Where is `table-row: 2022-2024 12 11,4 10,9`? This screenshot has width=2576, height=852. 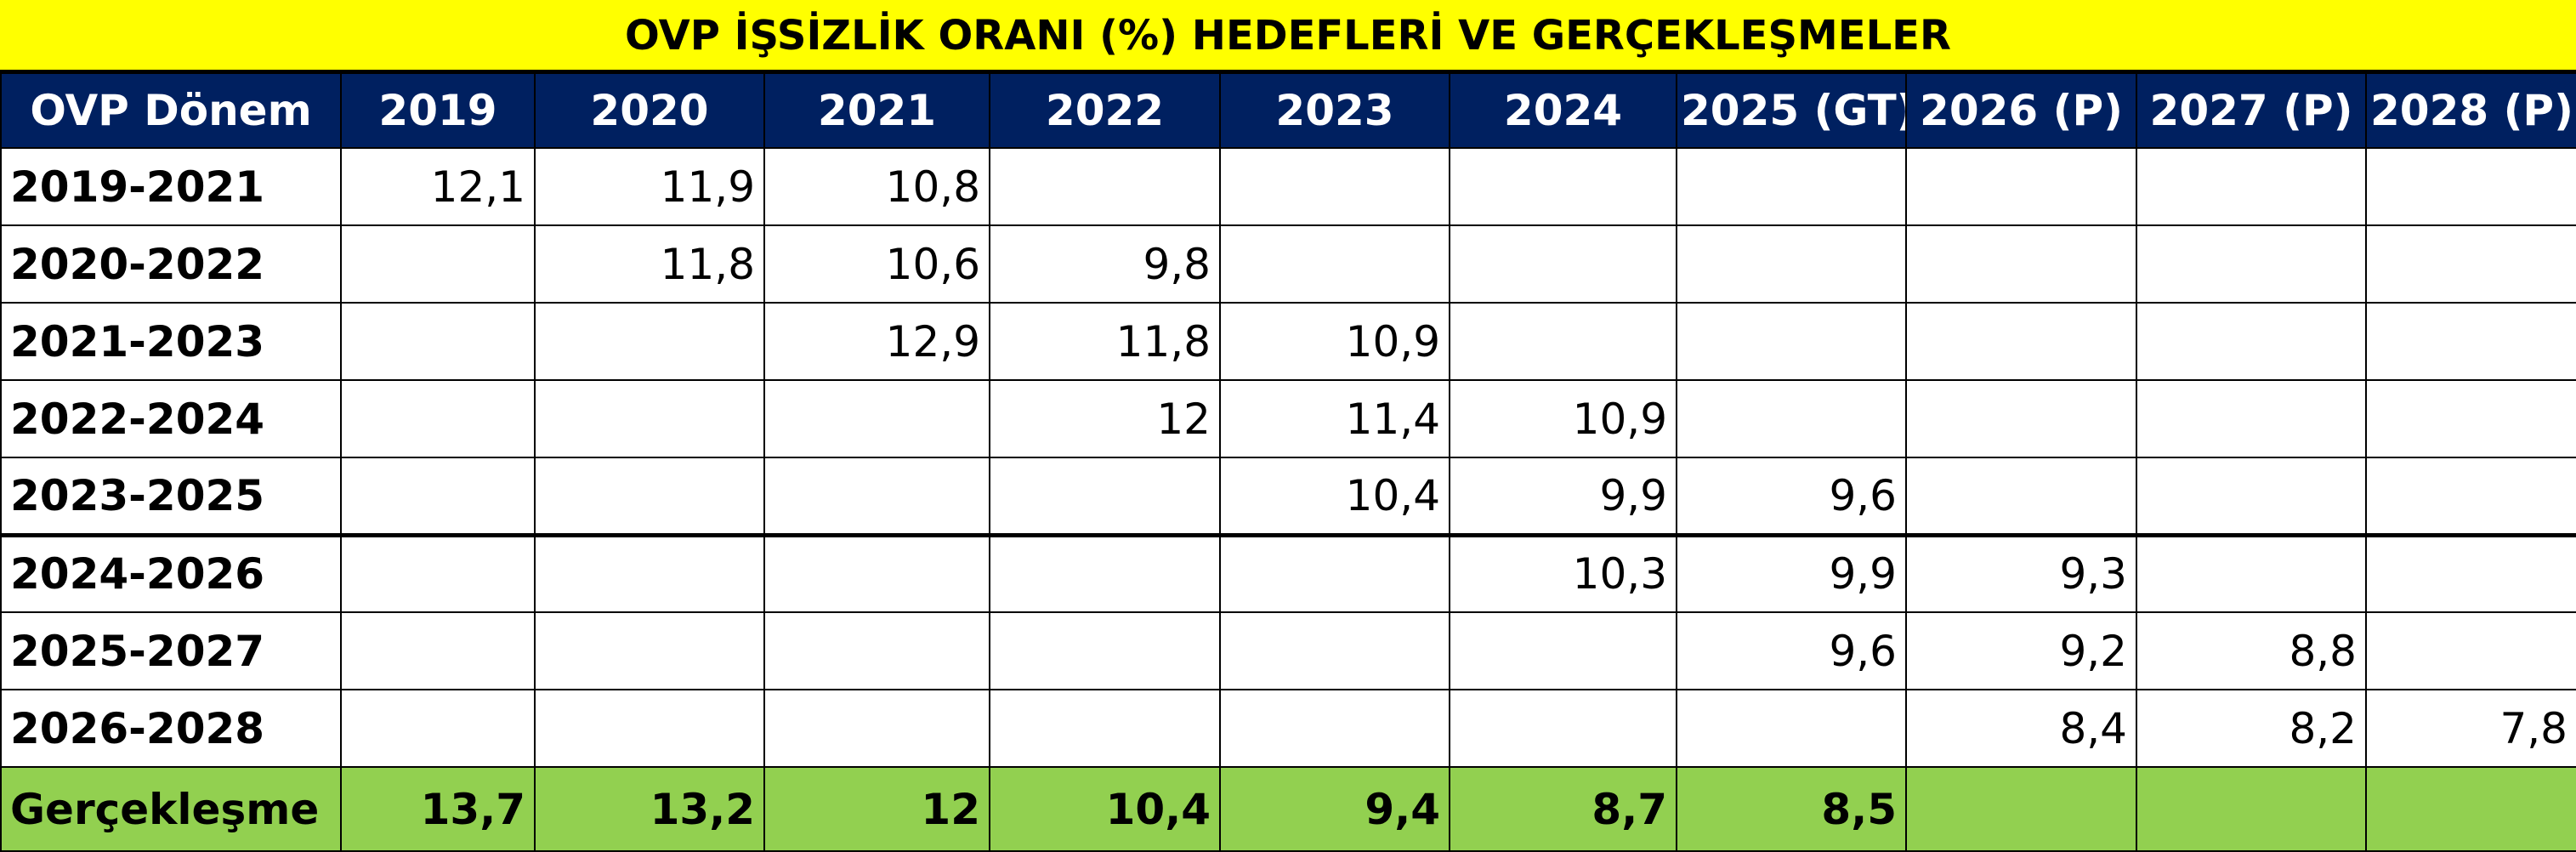
table-row: 2022-2024 12 11,4 10,9 is located at coordinates (1288, 418).